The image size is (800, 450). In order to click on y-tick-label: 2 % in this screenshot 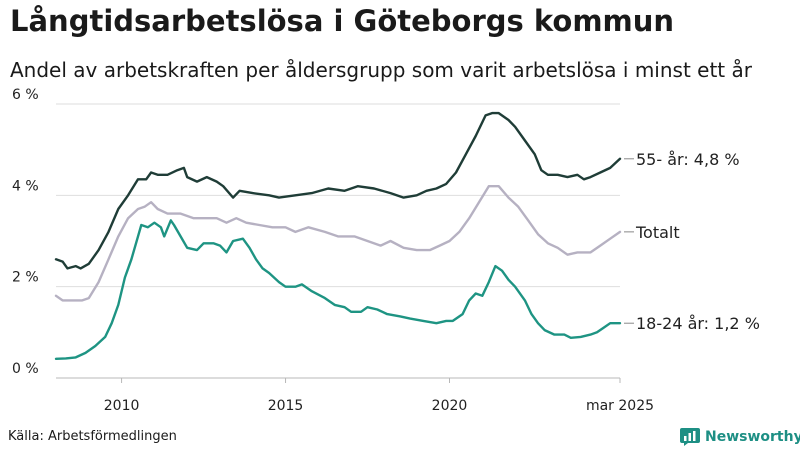, I will do `click(25, 278)`.